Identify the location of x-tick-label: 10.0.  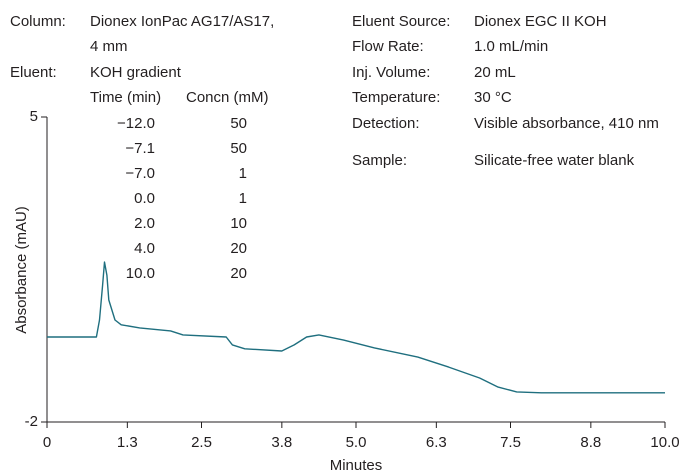
(664, 442).